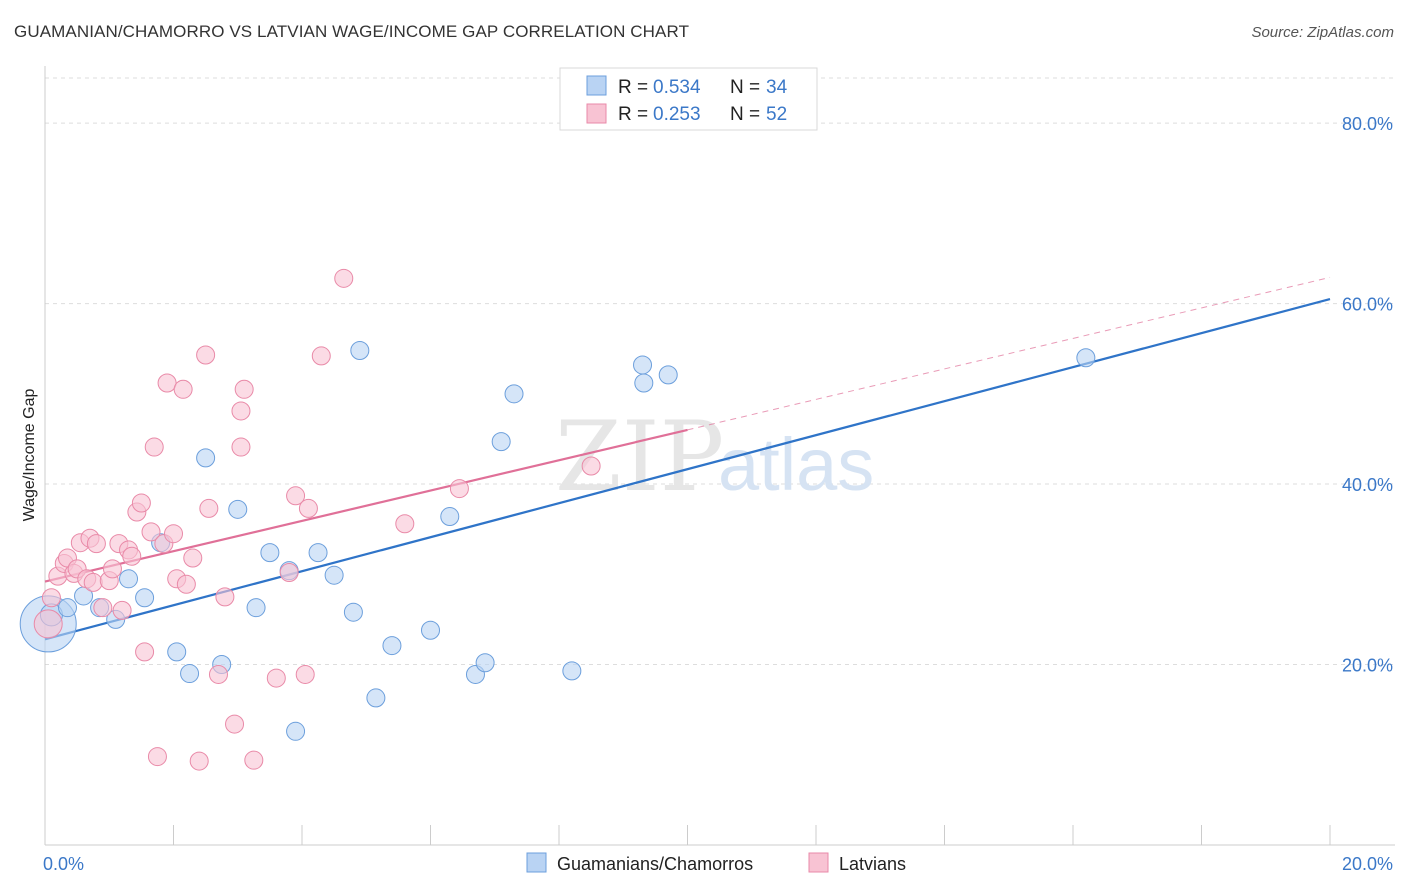 The width and height of the screenshot is (1406, 892). I want to click on legend-swatch-pink, so click(596, 113).